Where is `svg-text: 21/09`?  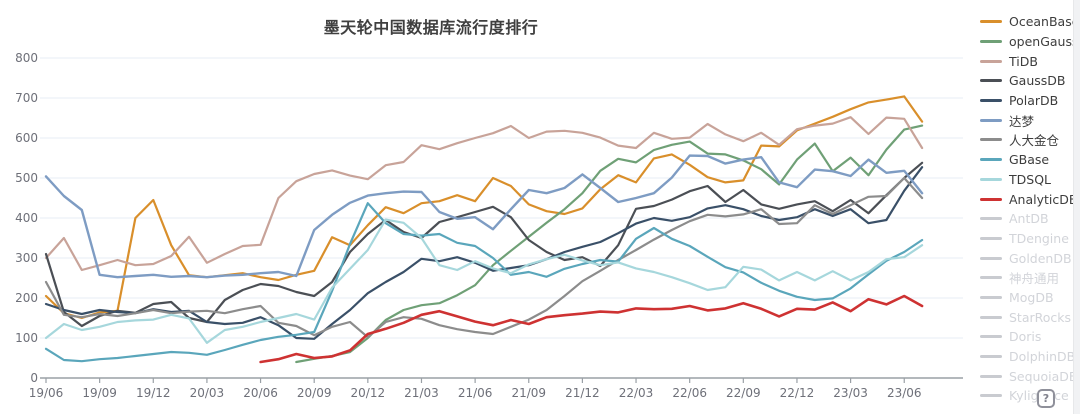
svg-text: 21/09 is located at coordinates (528, 393).